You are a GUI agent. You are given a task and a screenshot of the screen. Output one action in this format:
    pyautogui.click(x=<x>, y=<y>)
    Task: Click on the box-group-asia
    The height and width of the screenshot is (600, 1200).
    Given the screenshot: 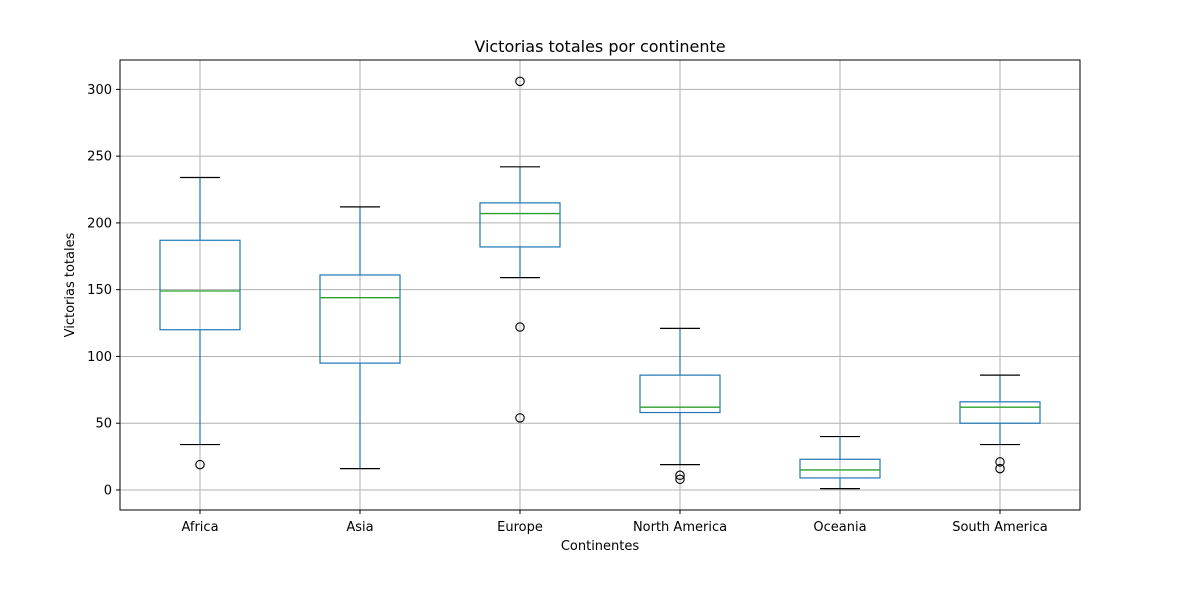 What is the action you would take?
    pyautogui.click(x=360, y=338)
    